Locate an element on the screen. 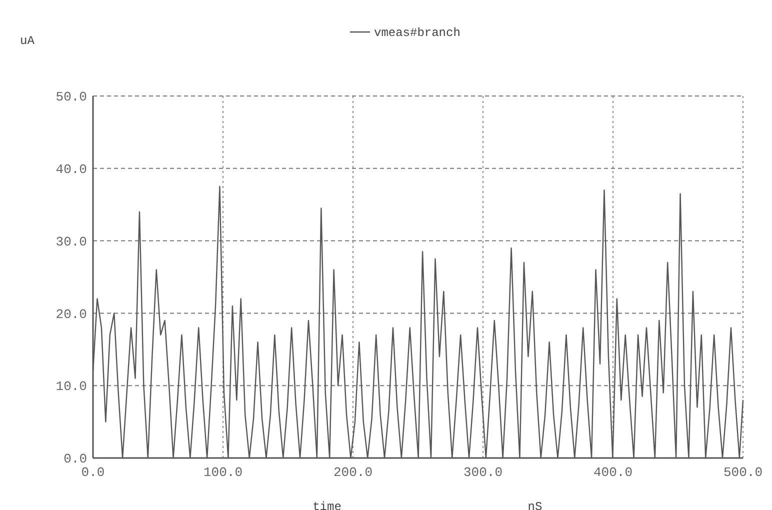 Image resolution: width=772 pixels, height=510 pixels. x-tick-label: 100.0 is located at coordinates (223, 472).